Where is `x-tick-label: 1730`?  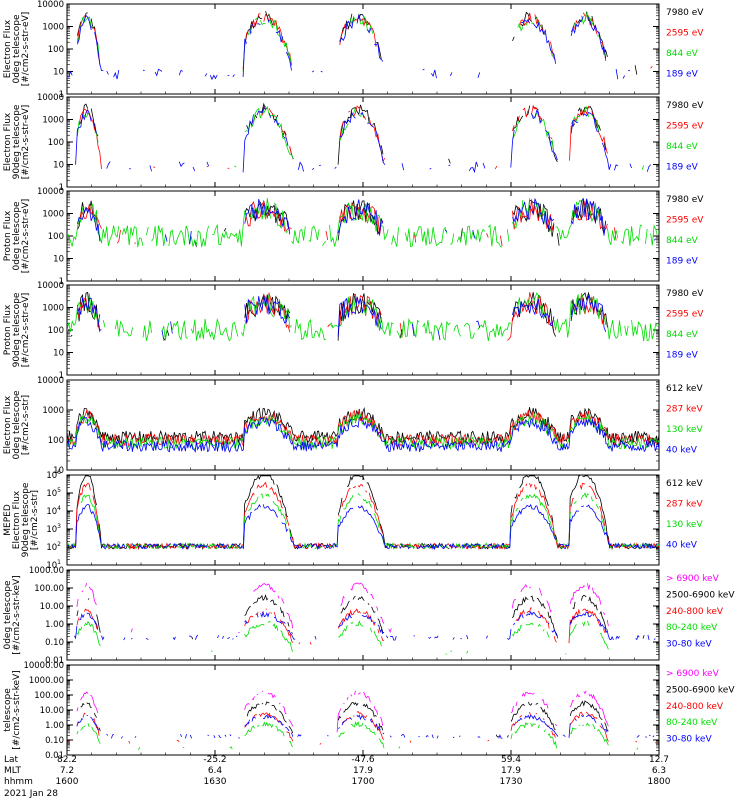
x-tick-label: 1730 is located at coordinates (511, 782).